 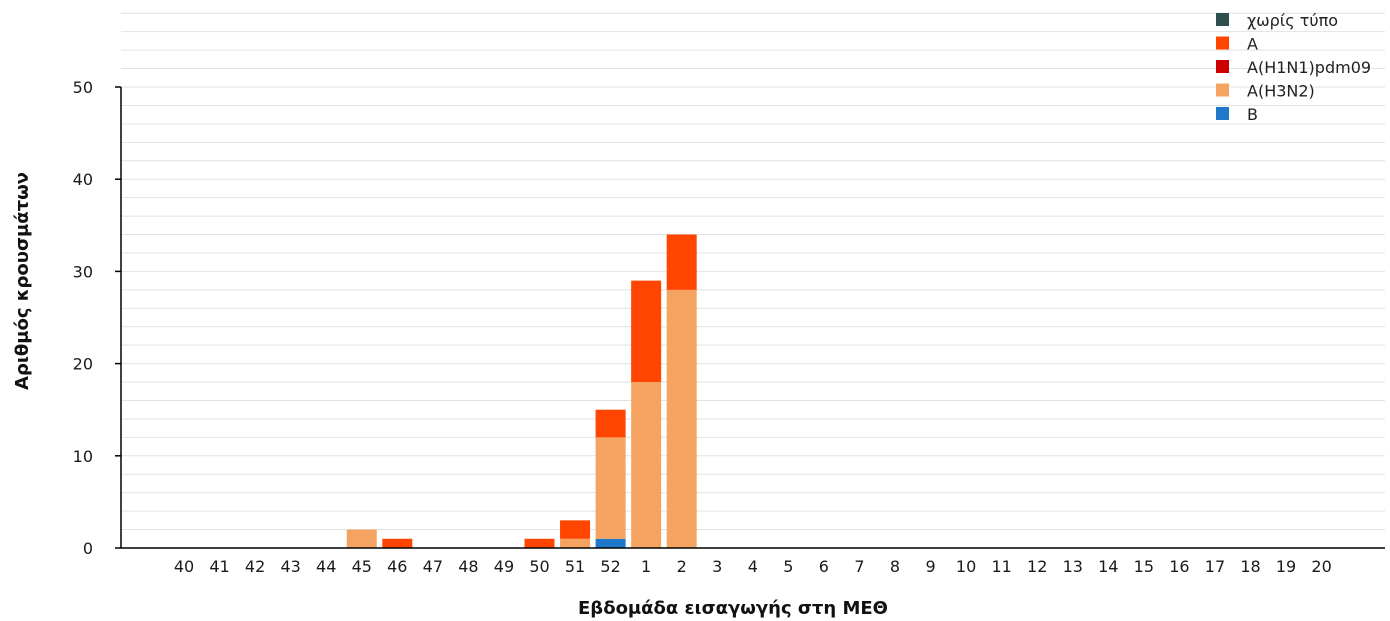 I want to click on x-tick-label: 13, so click(x=1073, y=566).